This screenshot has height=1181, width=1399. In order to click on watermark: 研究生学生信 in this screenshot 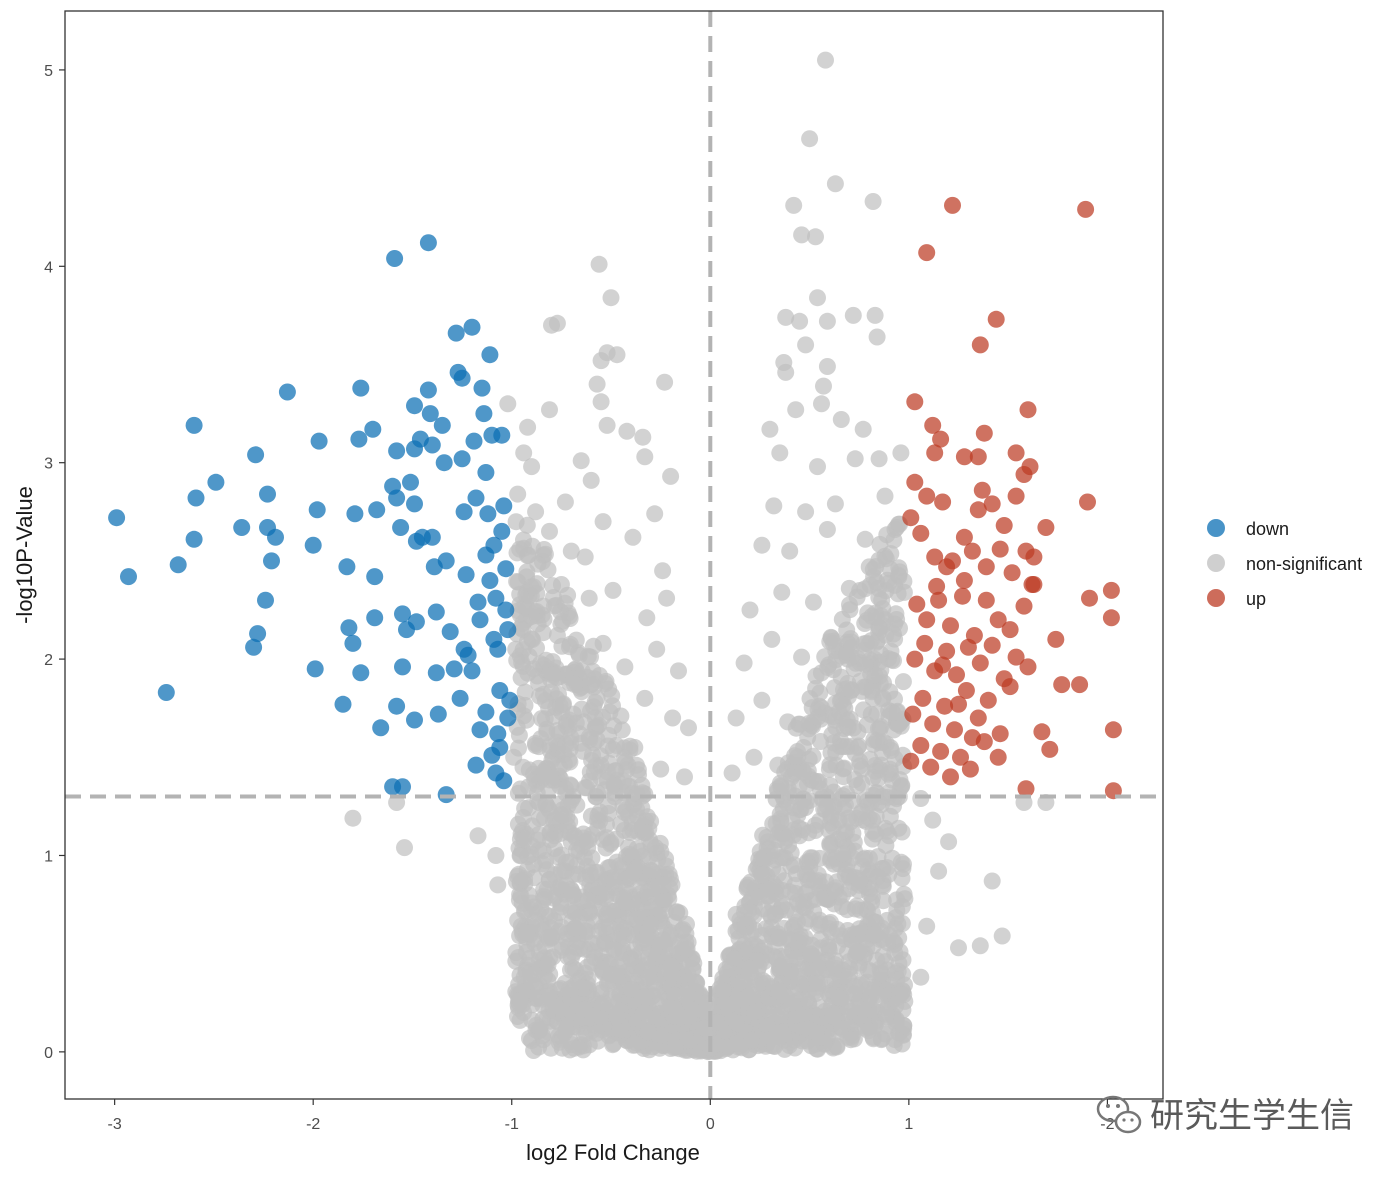, I will do `click(1225, 1115)`.